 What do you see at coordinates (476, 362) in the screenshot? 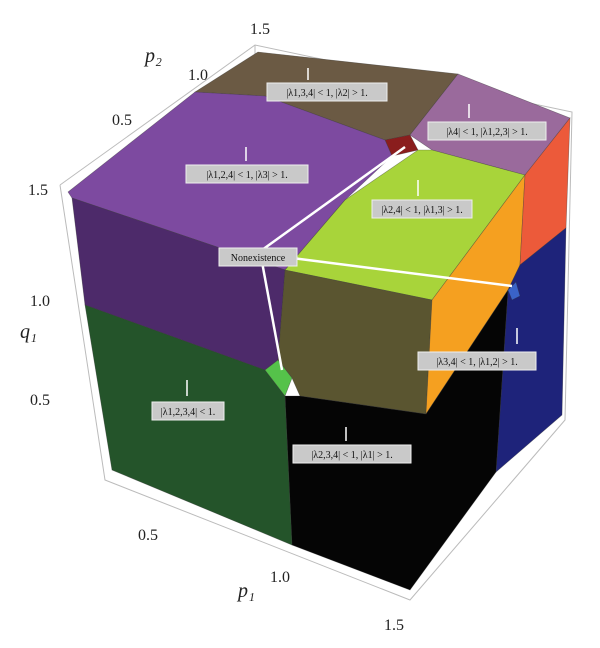
I see `region-label: |λ3,4| < 1, |λ1,2| > 1.` at bounding box center [476, 362].